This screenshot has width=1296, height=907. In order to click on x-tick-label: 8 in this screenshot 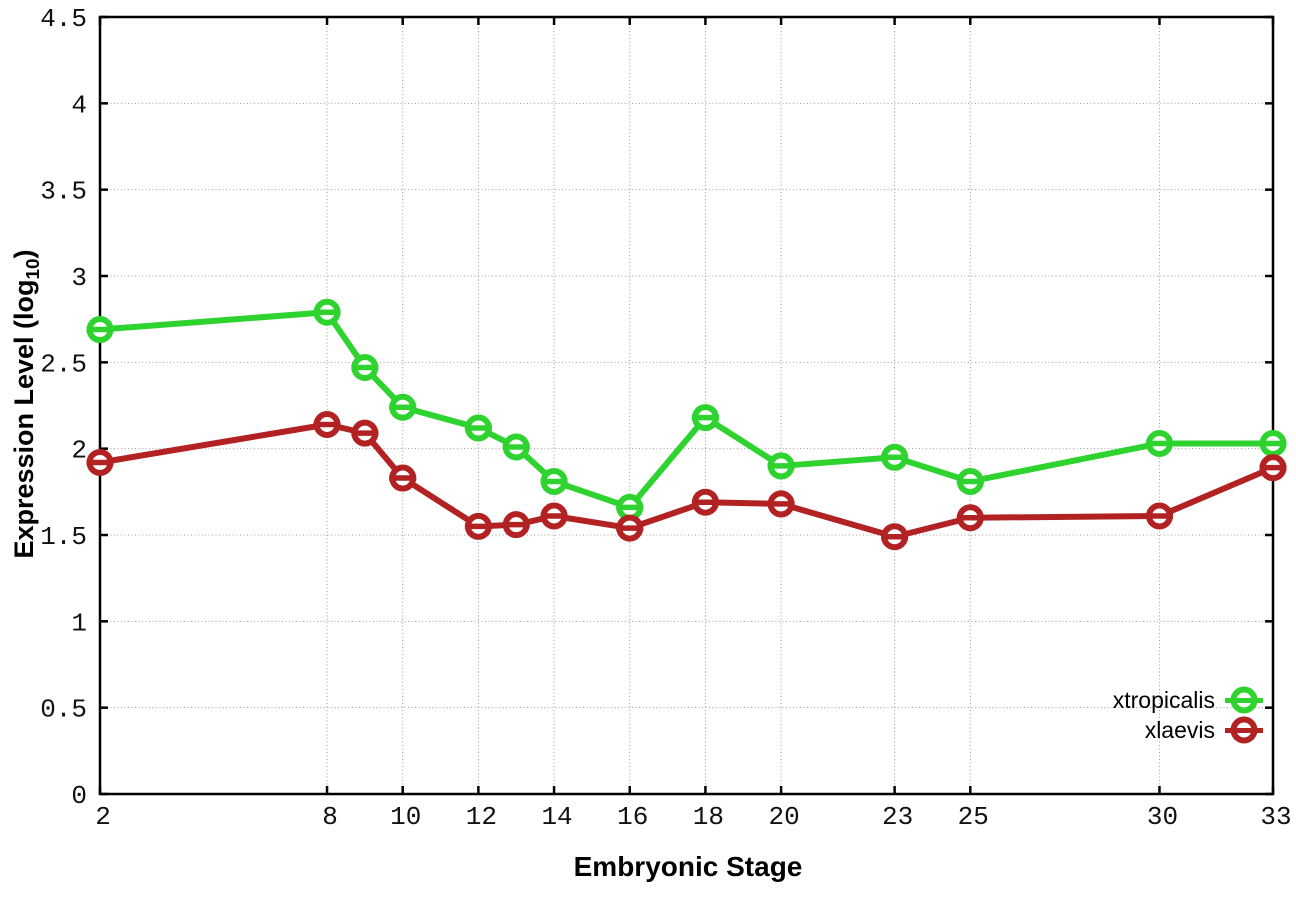, I will do `click(330, 817)`.